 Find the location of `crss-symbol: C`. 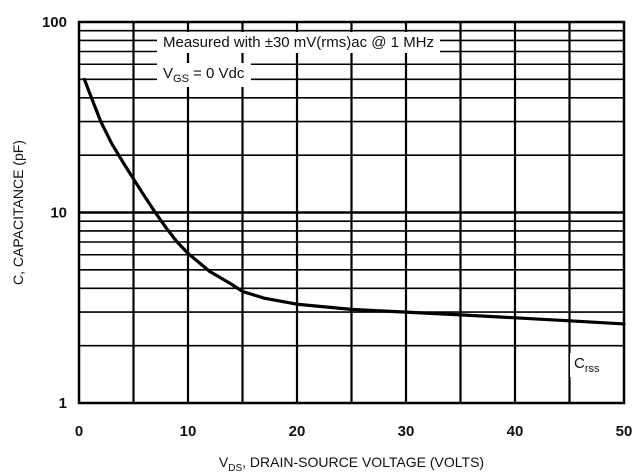

crss-symbol: C is located at coordinates (579, 363).